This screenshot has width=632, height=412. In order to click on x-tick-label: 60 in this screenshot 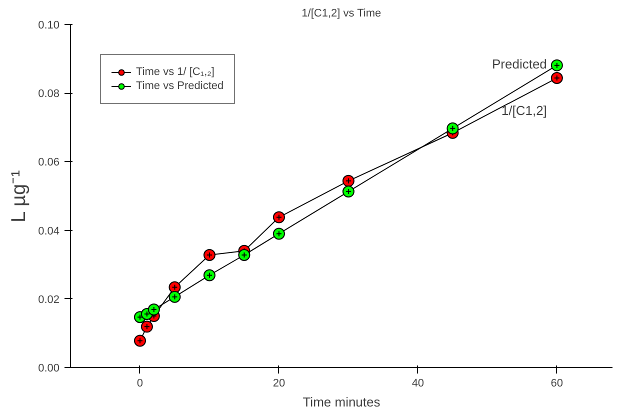, I will do `click(557, 384)`.